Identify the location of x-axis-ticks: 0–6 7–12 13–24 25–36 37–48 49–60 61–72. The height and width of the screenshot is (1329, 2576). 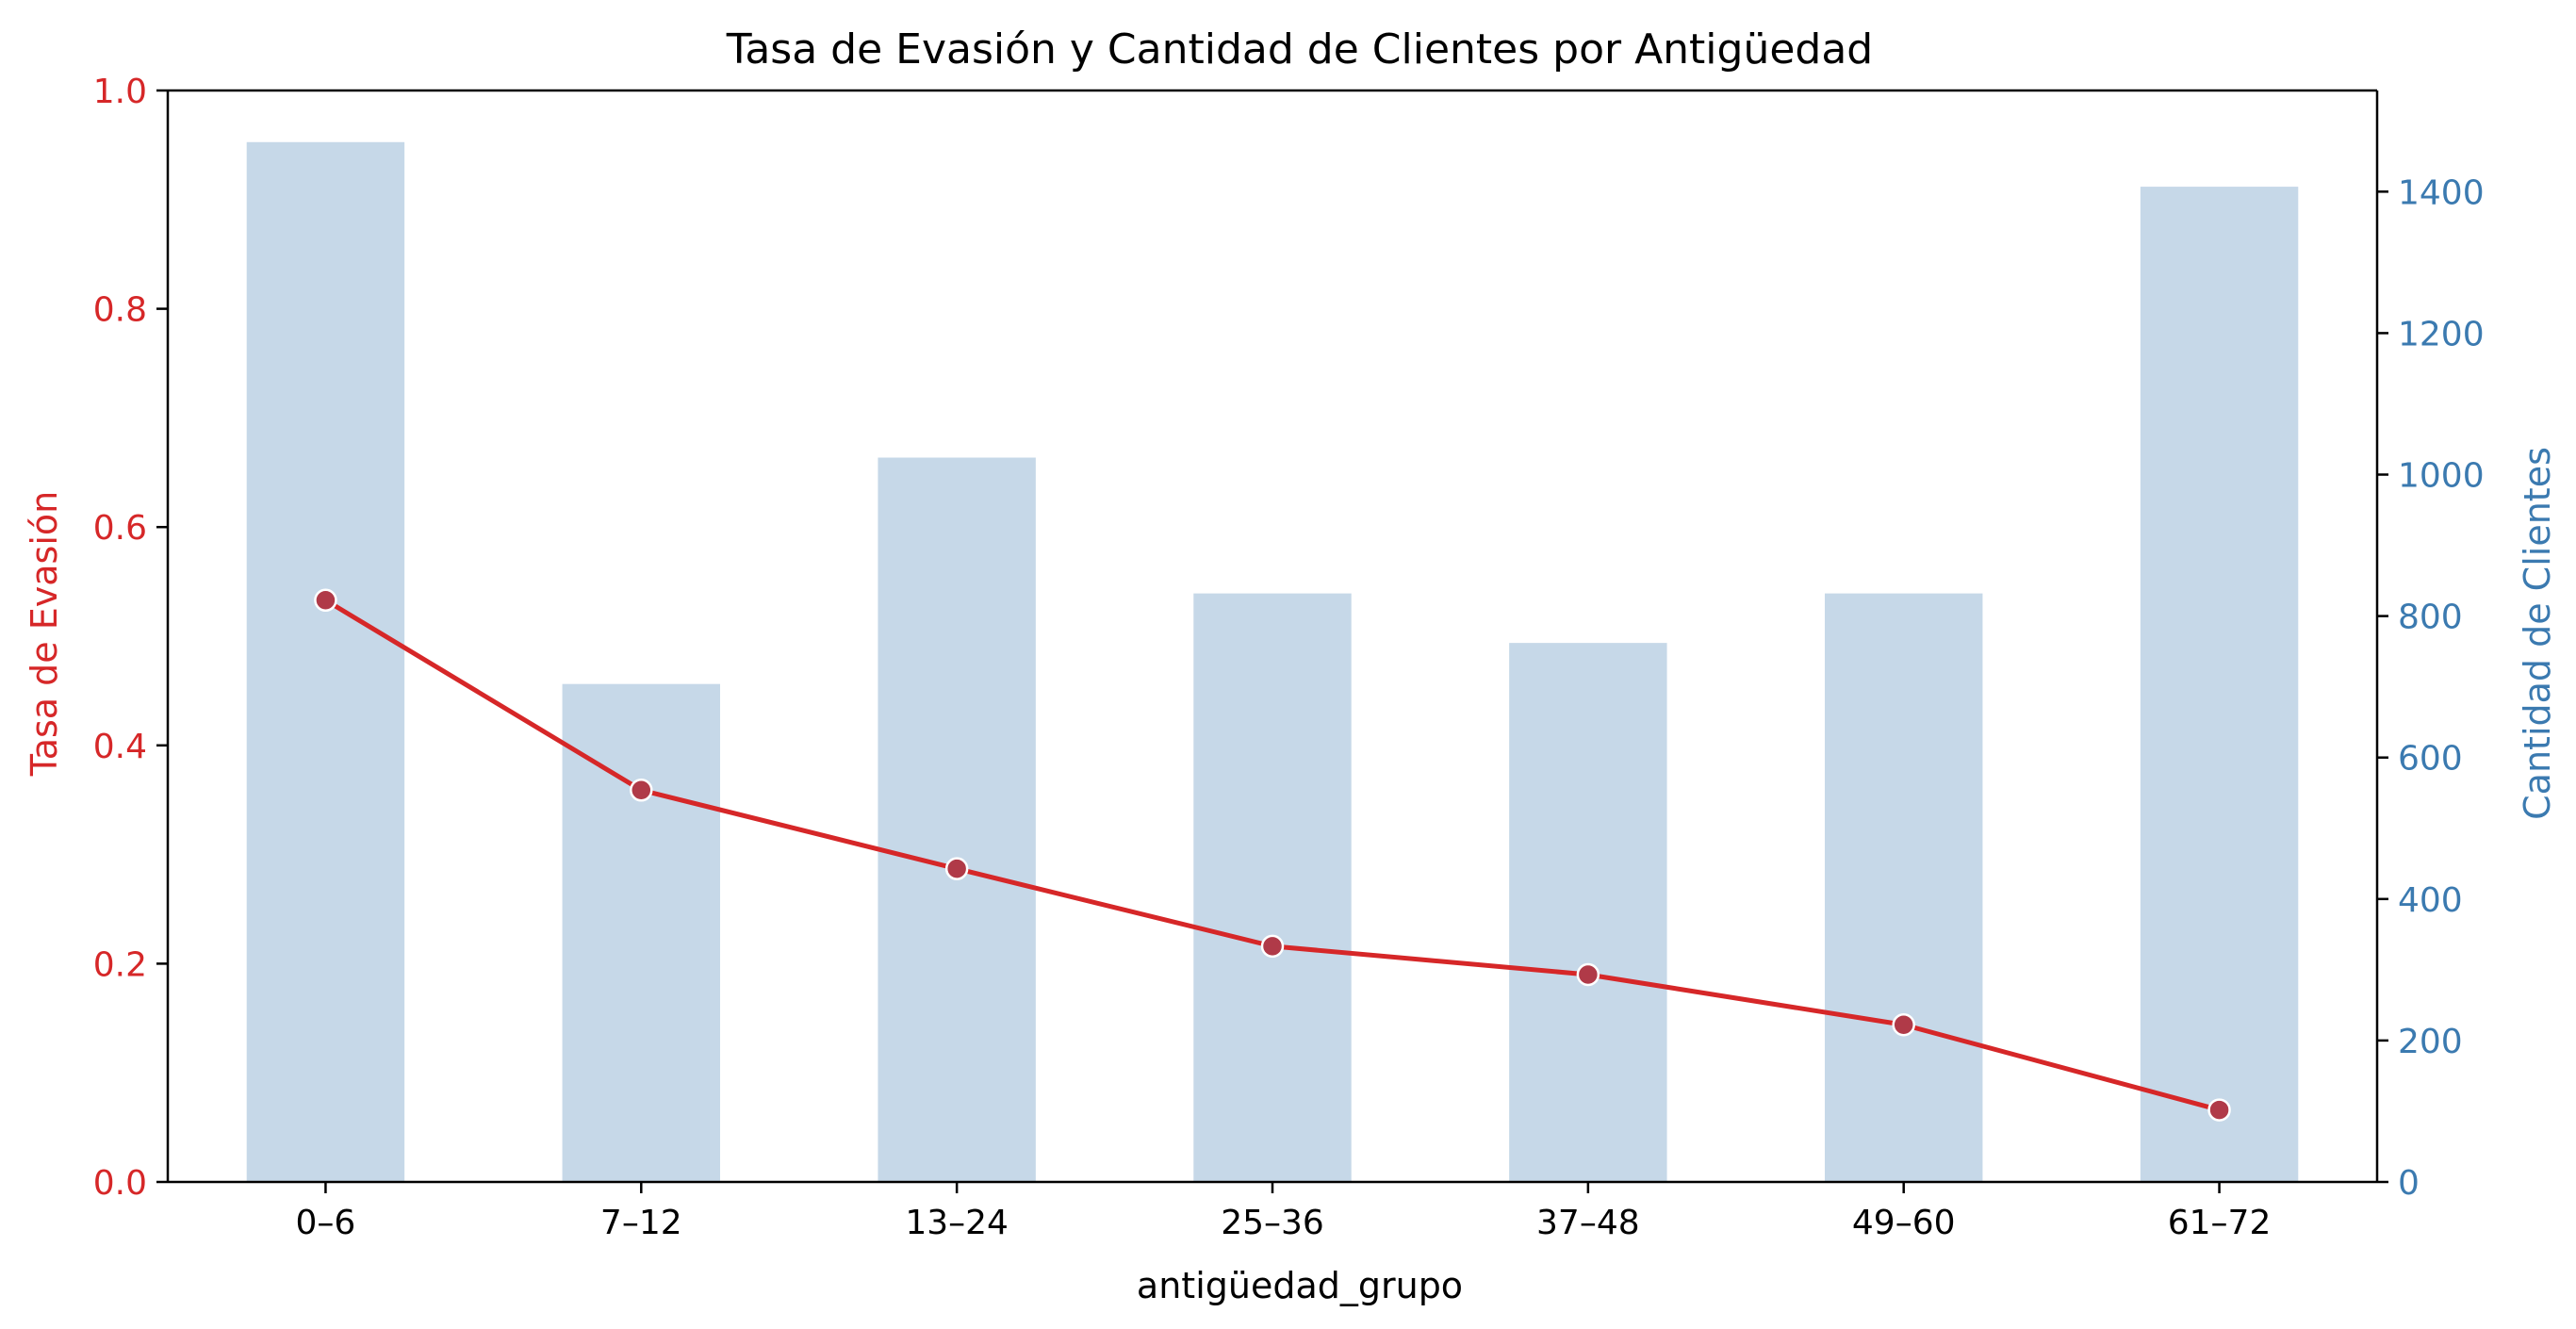
(1284, 1212).